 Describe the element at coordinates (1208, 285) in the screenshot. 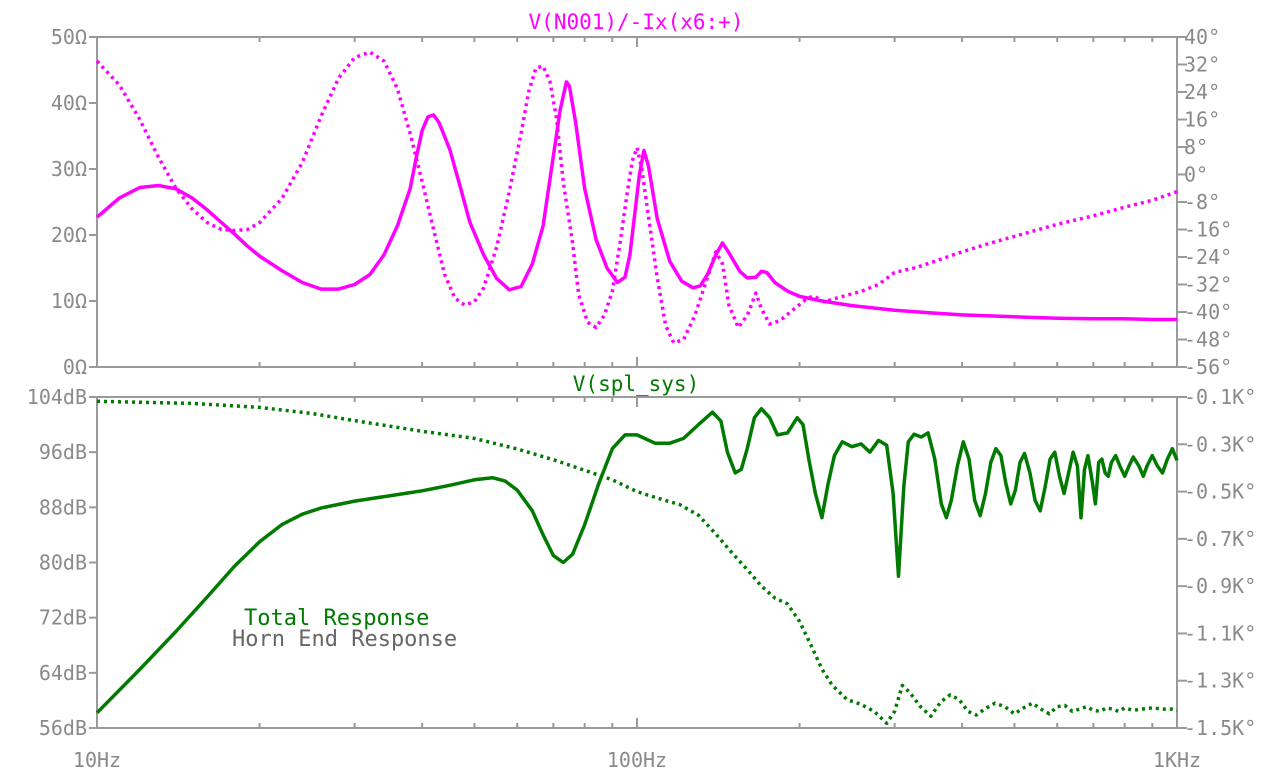

I see `impedance-right-tick-label: -32°` at that location.